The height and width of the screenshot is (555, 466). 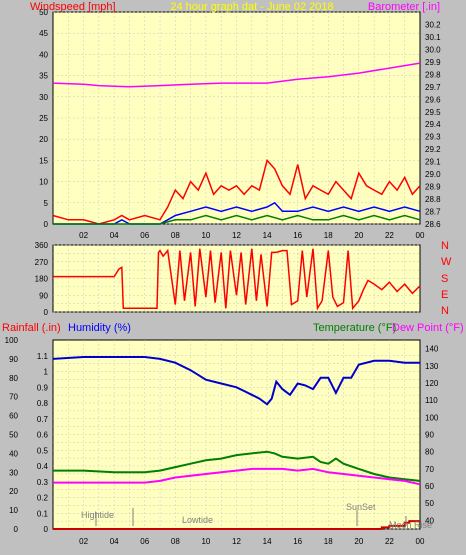 I want to click on direction-tick-label: 90, so click(x=43, y=295).